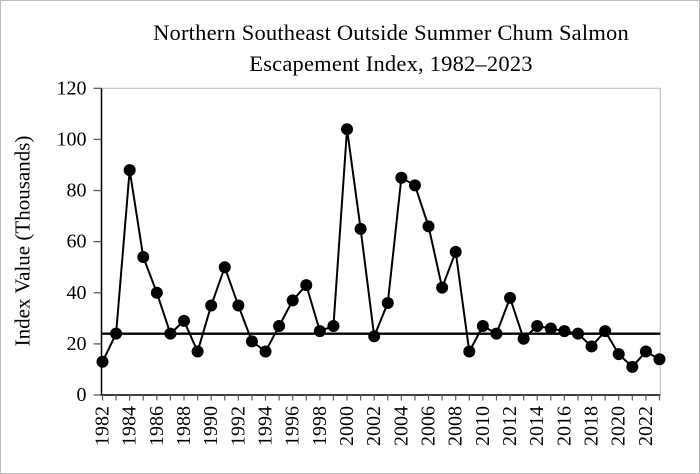 Image resolution: width=700 pixels, height=474 pixels. Describe the element at coordinates (391, 63) in the screenshot. I see `chart-title-line2: Escapement Index, 1982–2023` at that location.